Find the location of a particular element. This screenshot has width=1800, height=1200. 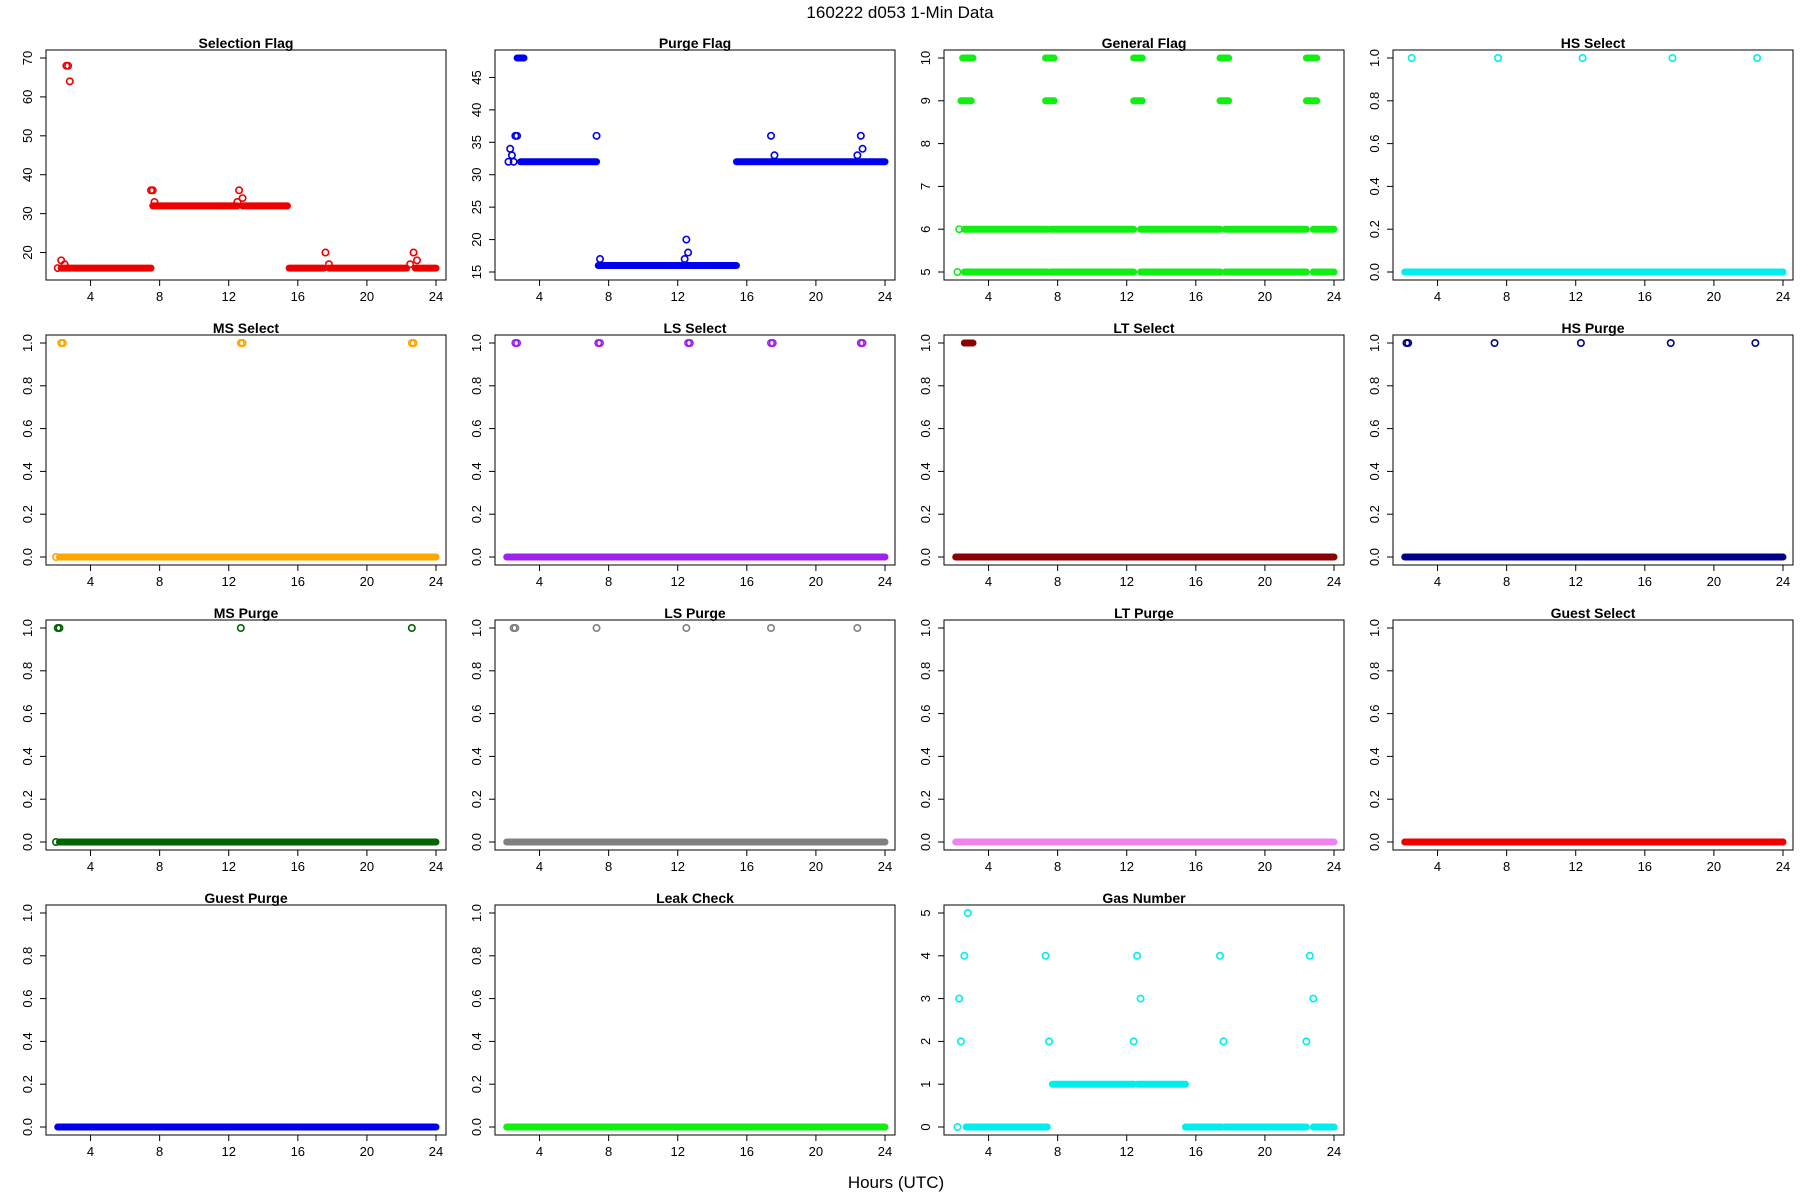

y-tick-label: 50 is located at coordinates (27, 136).